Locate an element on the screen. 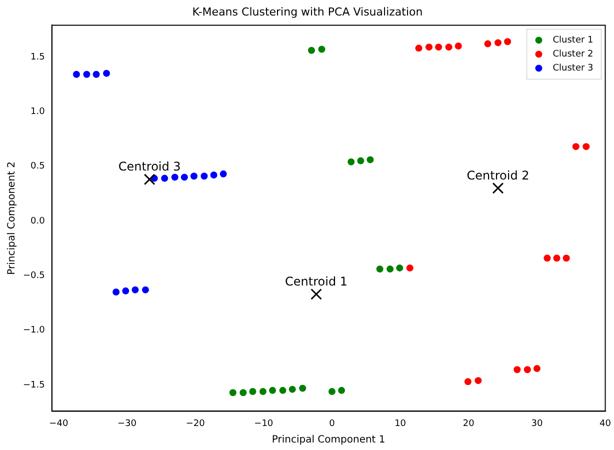  y-tick-label: −0.5 is located at coordinates (33, 275).